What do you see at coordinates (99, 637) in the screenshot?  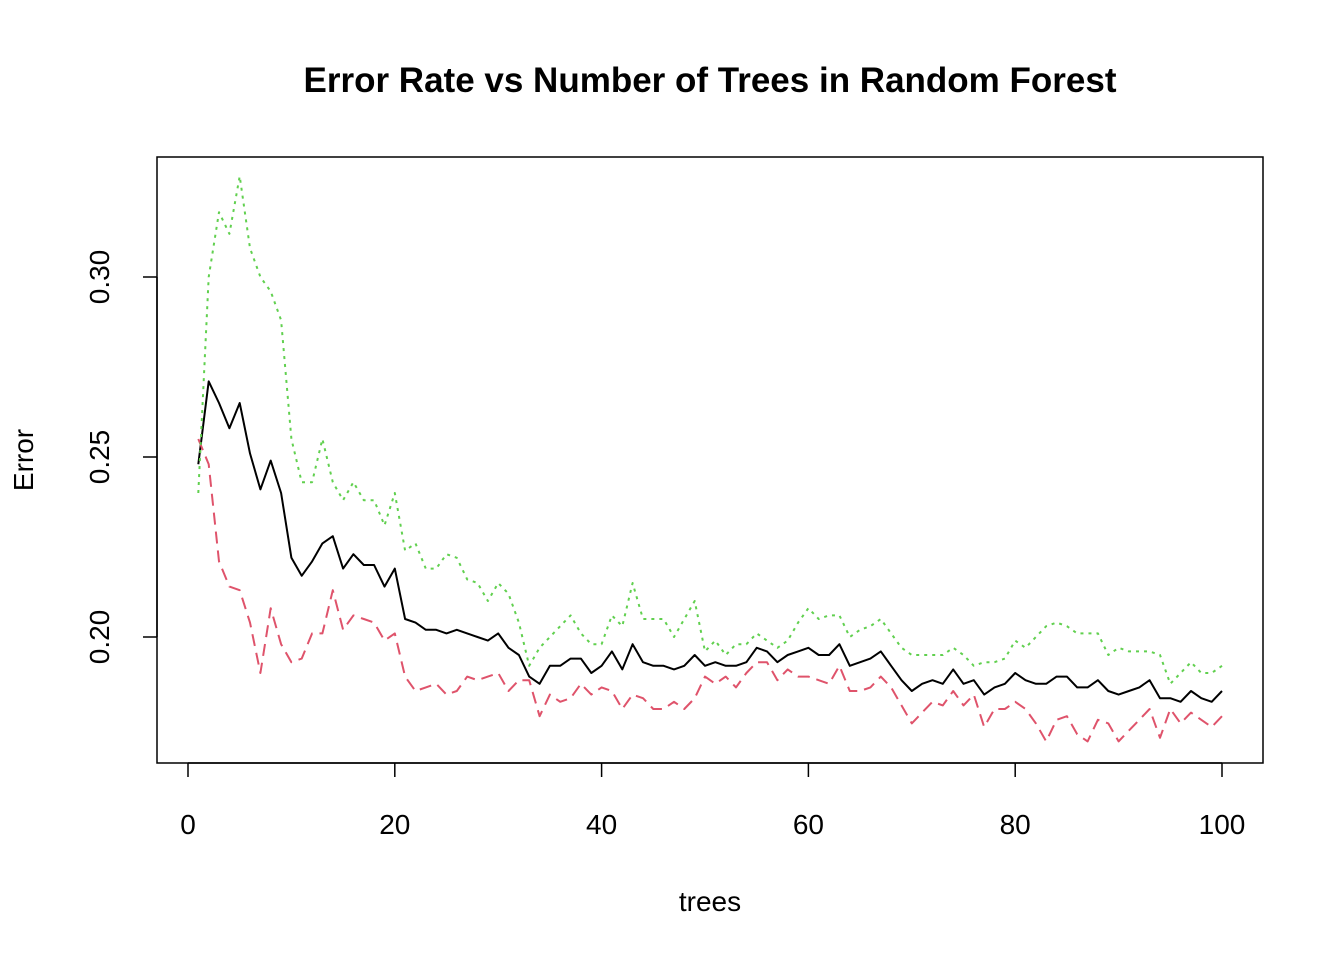 I see `y-tick-label: 0.20` at bounding box center [99, 637].